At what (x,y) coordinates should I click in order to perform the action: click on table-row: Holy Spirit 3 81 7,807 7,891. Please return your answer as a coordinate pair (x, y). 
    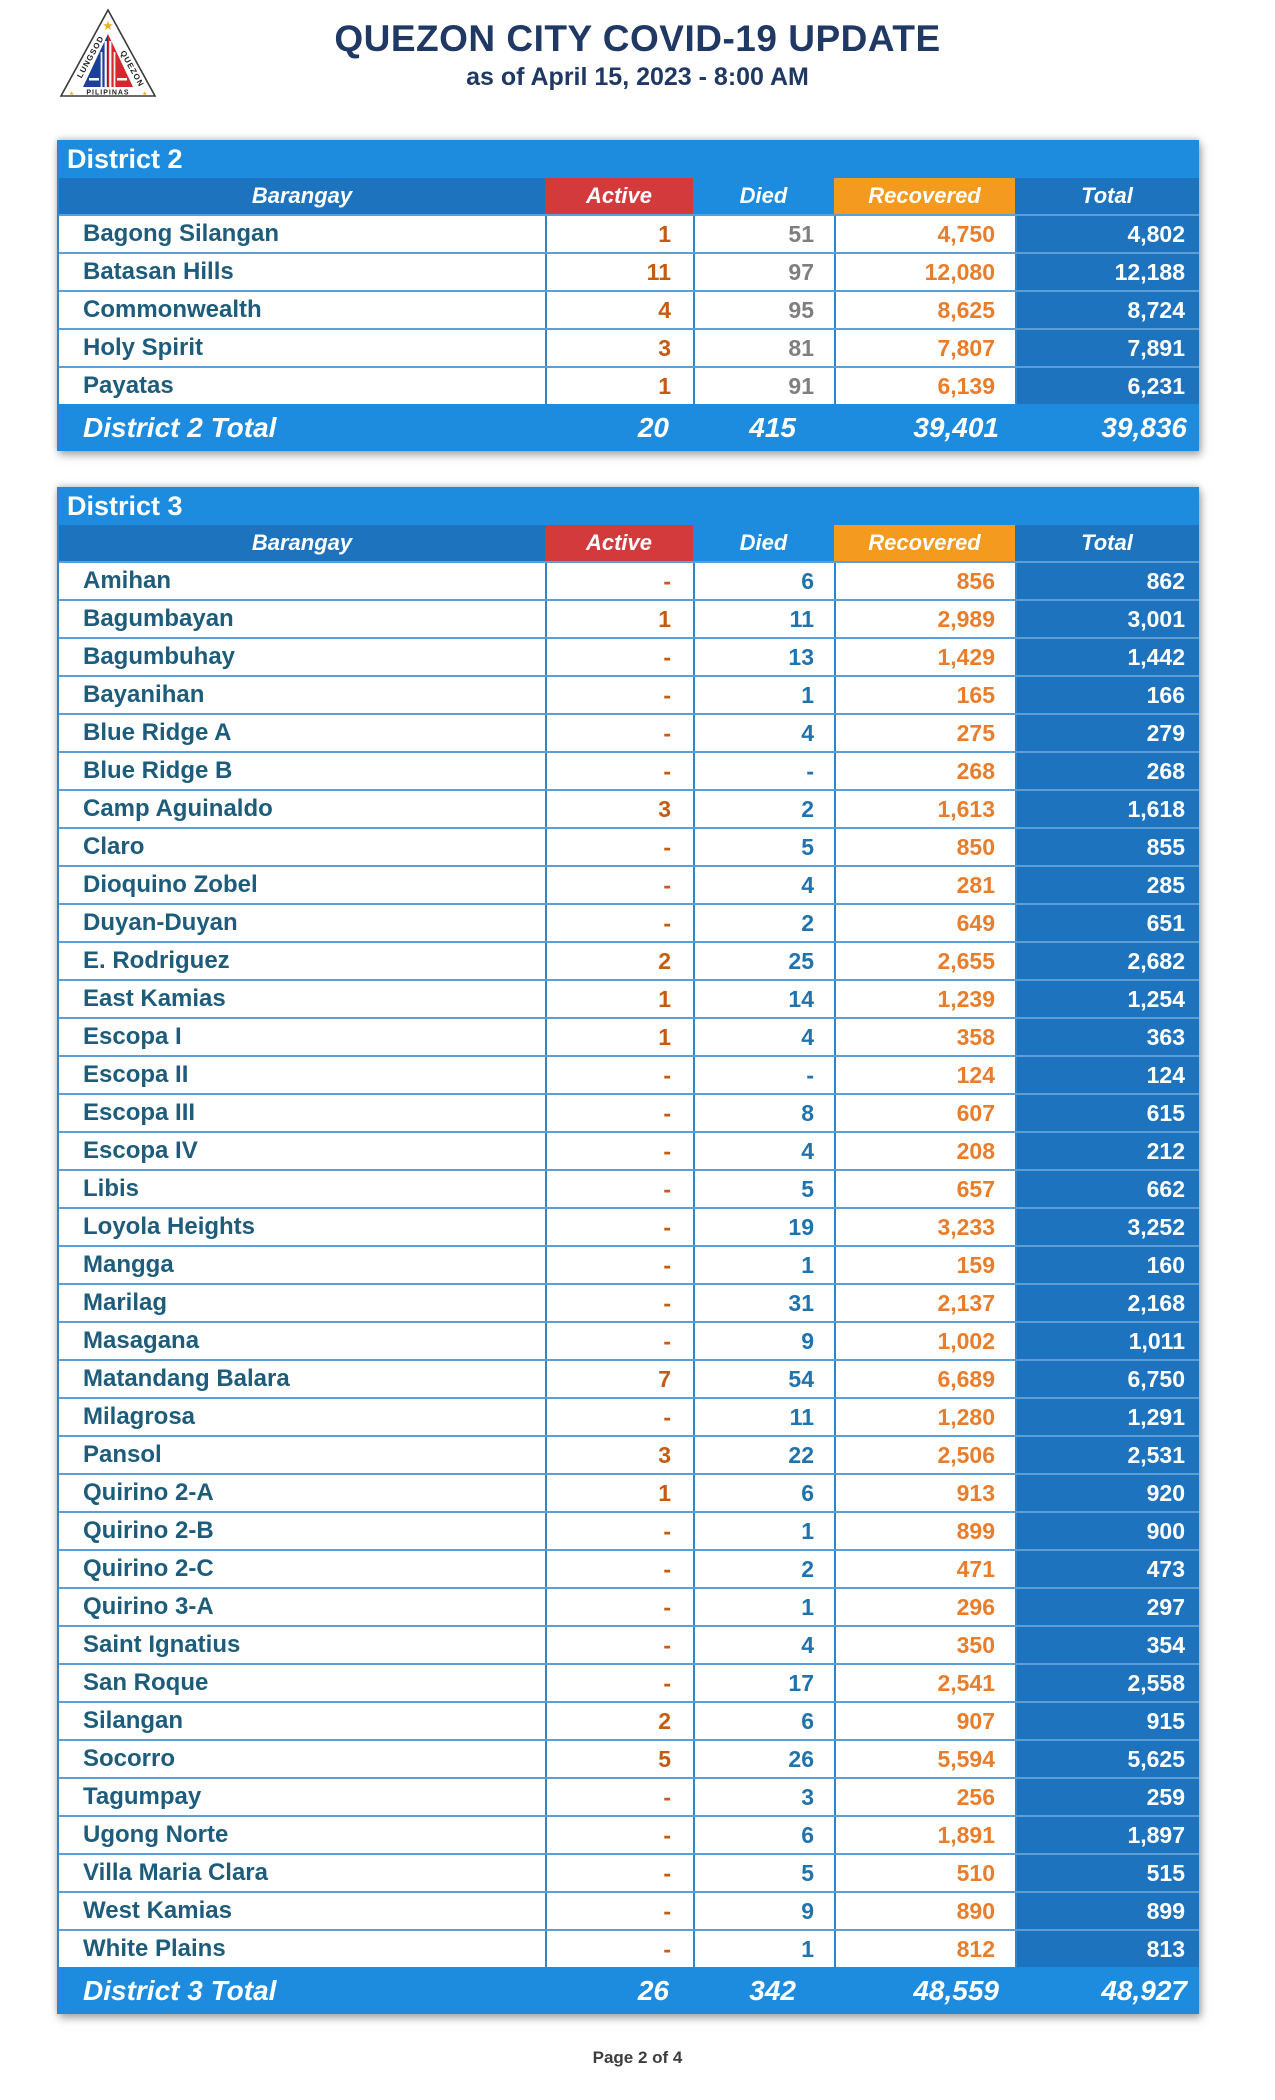
    Looking at the image, I should click on (629, 347).